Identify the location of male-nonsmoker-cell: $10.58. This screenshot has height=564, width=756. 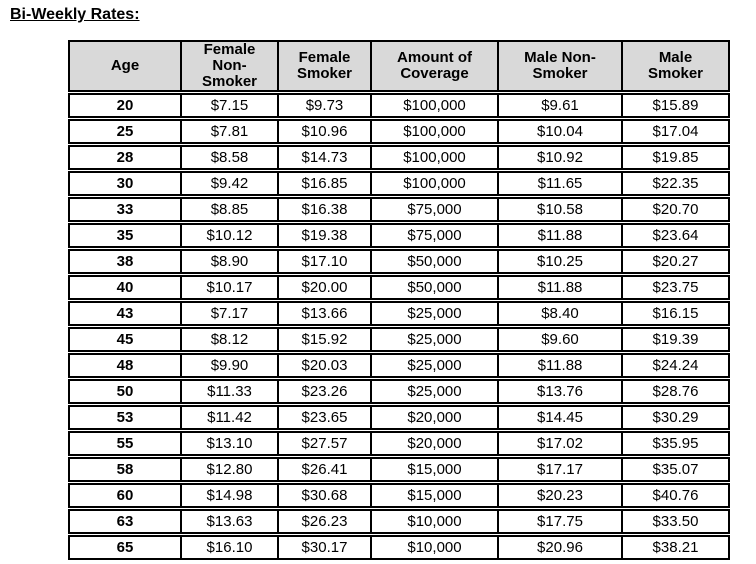
(560, 209).